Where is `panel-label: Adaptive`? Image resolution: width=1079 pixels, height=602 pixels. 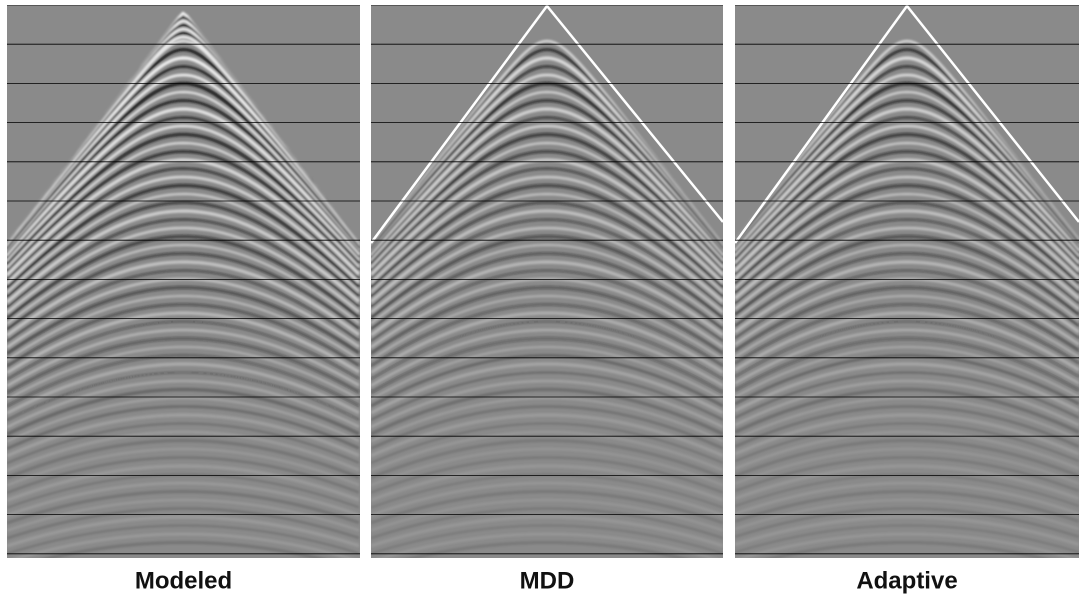
panel-label: Adaptive is located at coordinates (906, 580).